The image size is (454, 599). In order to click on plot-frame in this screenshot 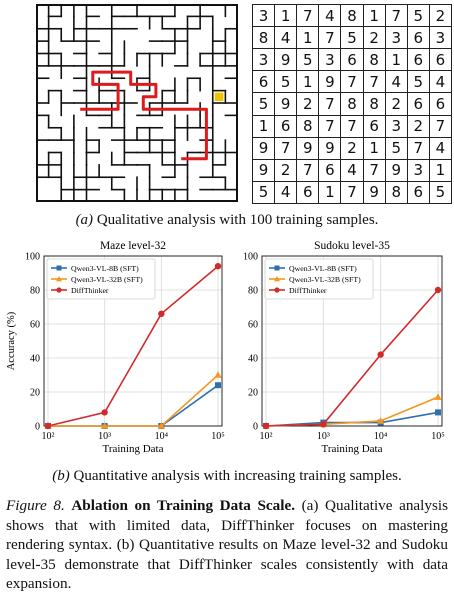, I will do `click(352, 341)`.